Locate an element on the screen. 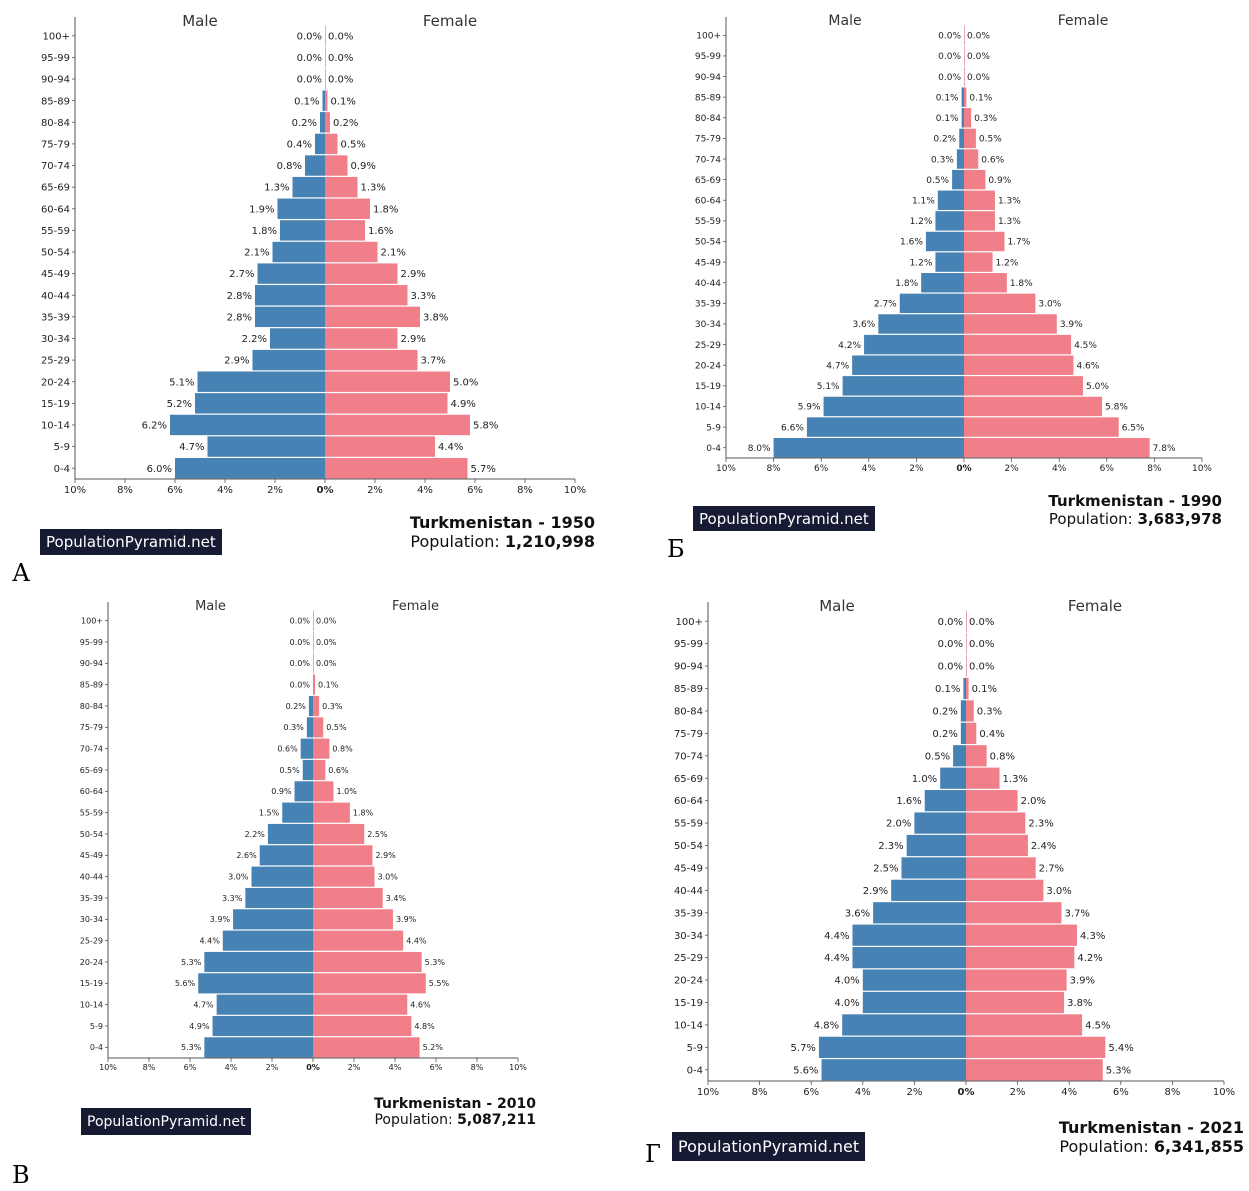  female-value-label: 1.8% is located at coordinates (1021, 284).